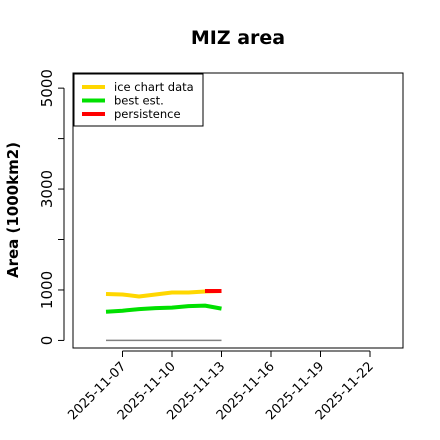 The image size is (440, 440). I want to click on legend-label-best-est-: best est., so click(139, 101).